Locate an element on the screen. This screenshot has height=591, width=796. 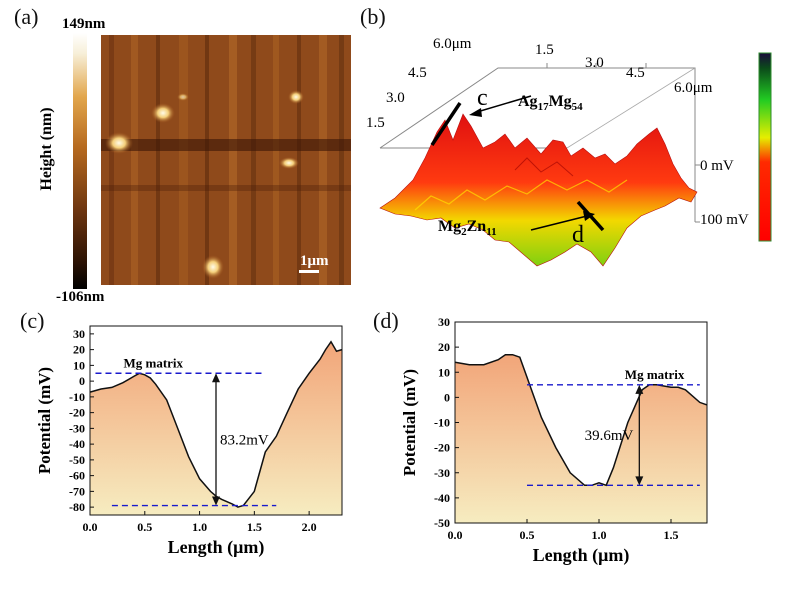
b-yaxis-tick-4: 1.5 is located at coordinates (375, 123).